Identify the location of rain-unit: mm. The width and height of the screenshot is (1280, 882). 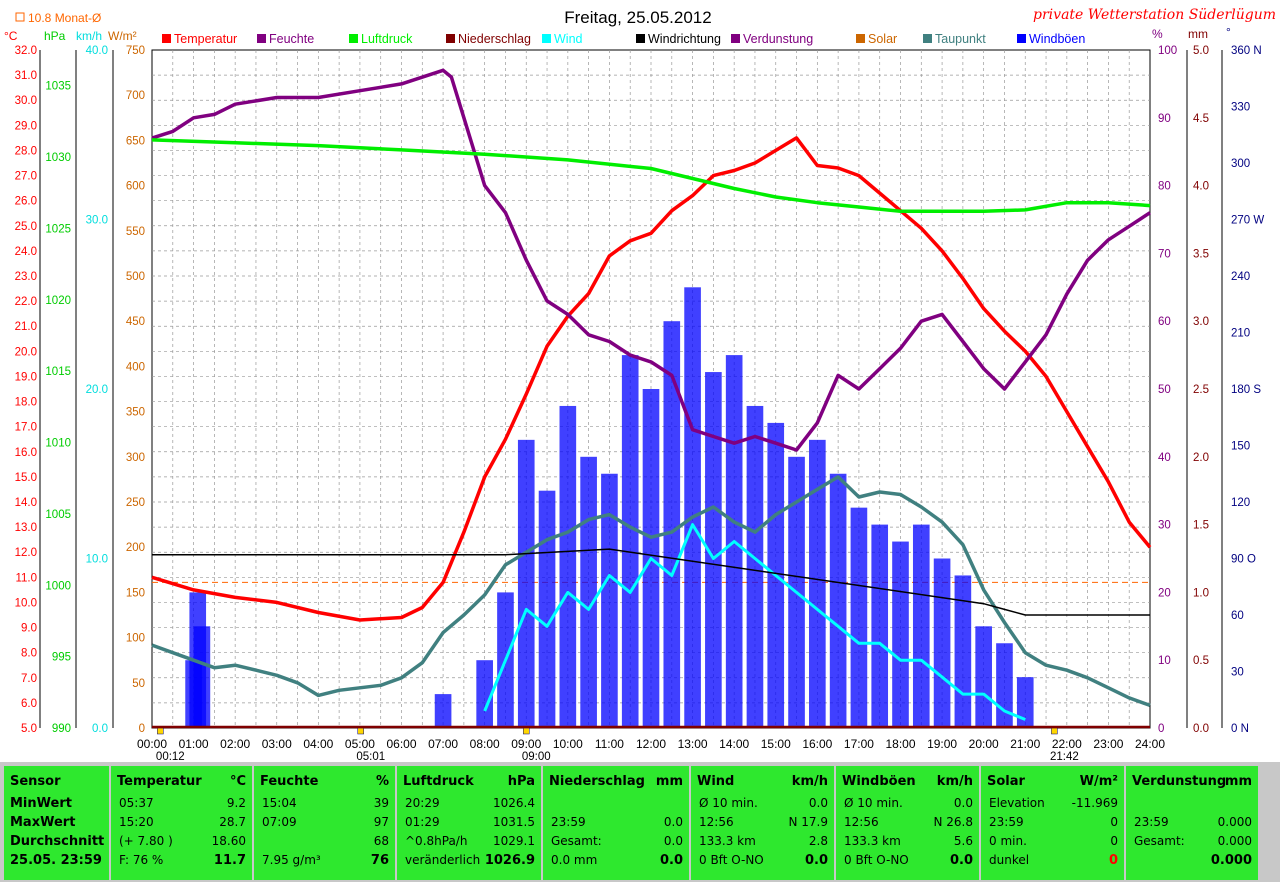
(1198, 34).